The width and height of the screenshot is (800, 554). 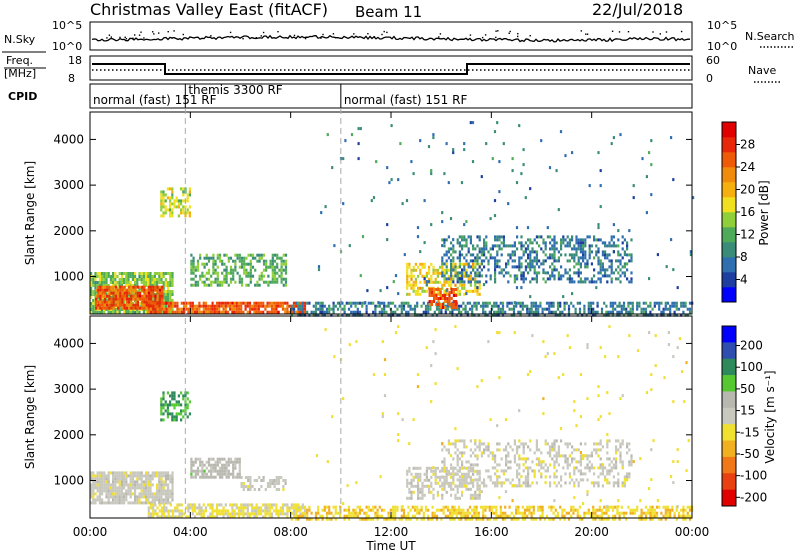 What do you see at coordinates (19, 60) in the screenshot?
I see `freq-label: Freq.` at bounding box center [19, 60].